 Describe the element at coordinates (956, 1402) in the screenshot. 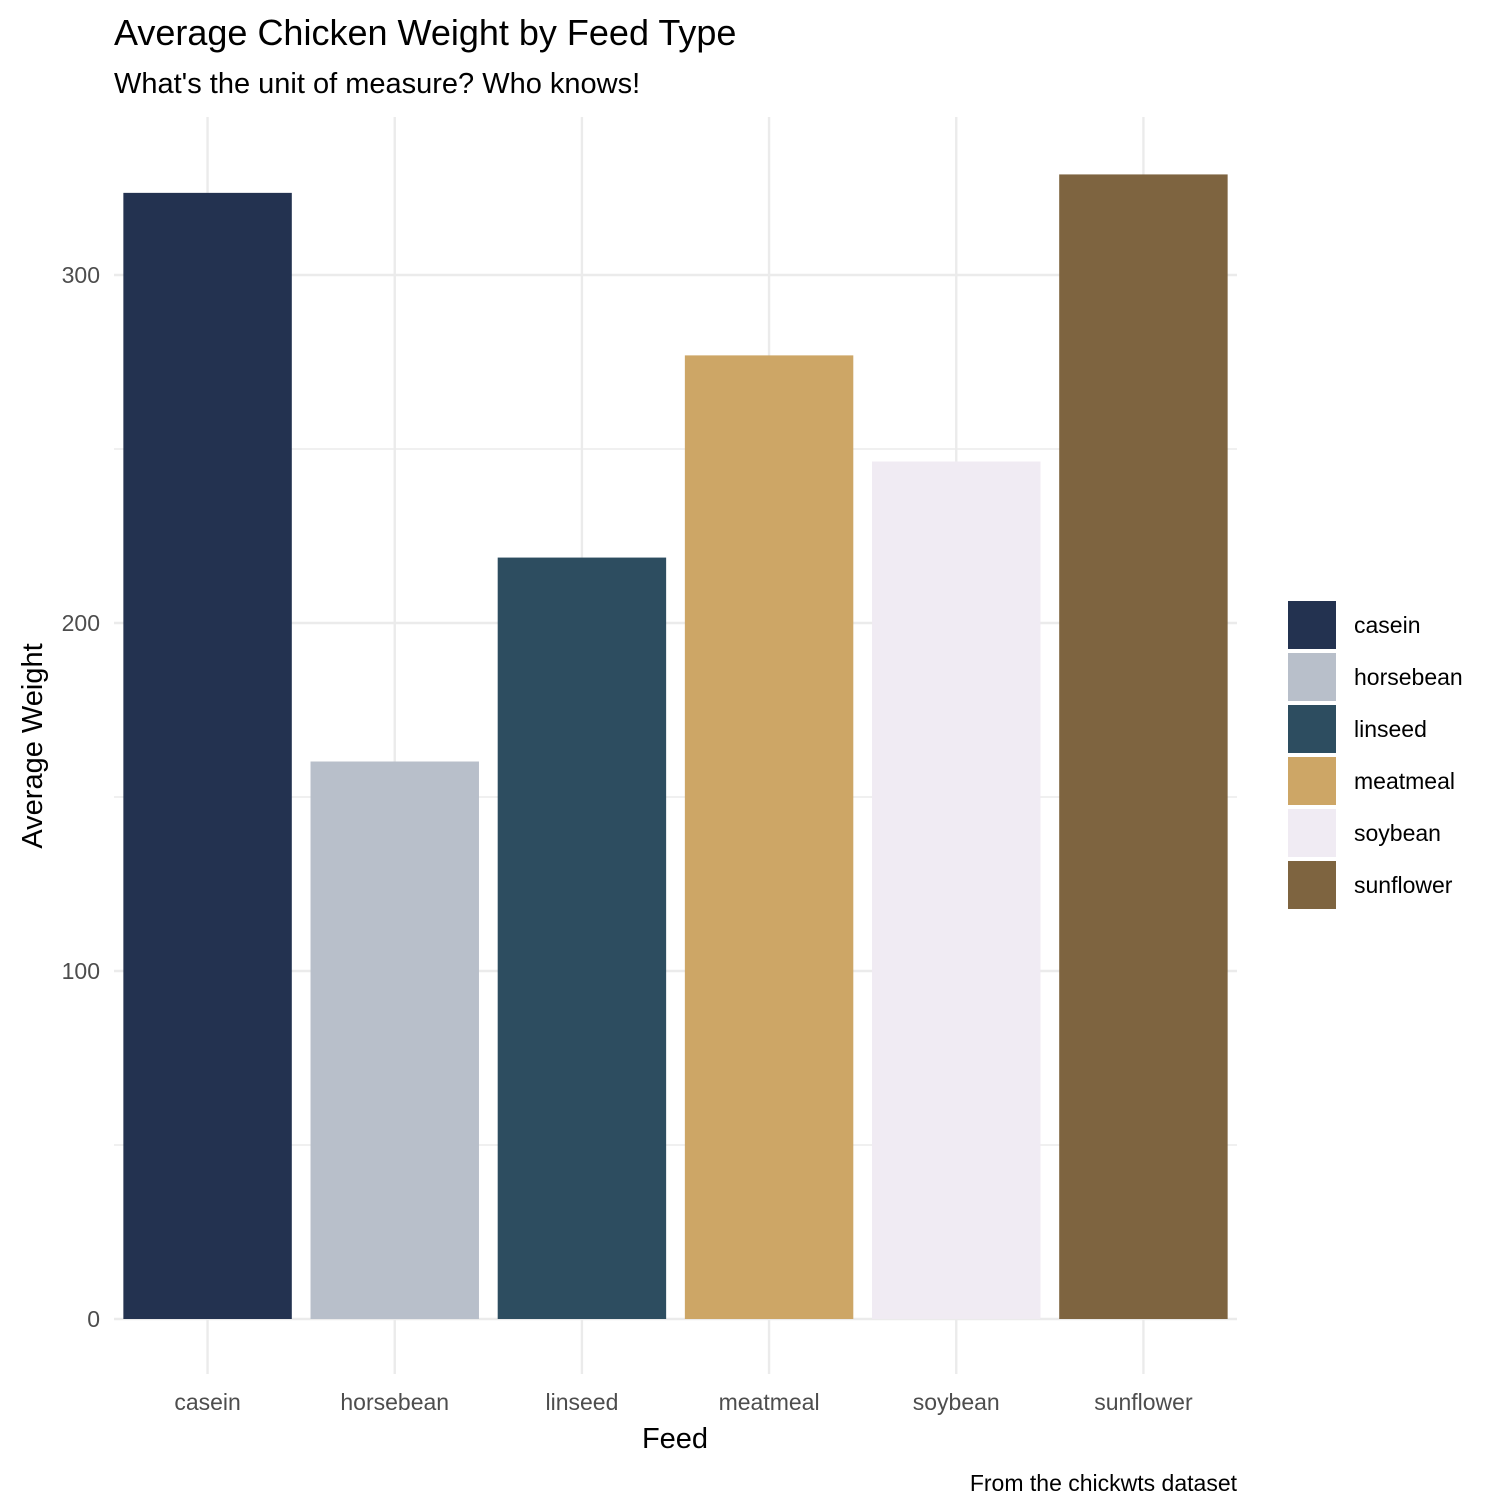

I see `x-tick-label-soybean: soybean` at that location.